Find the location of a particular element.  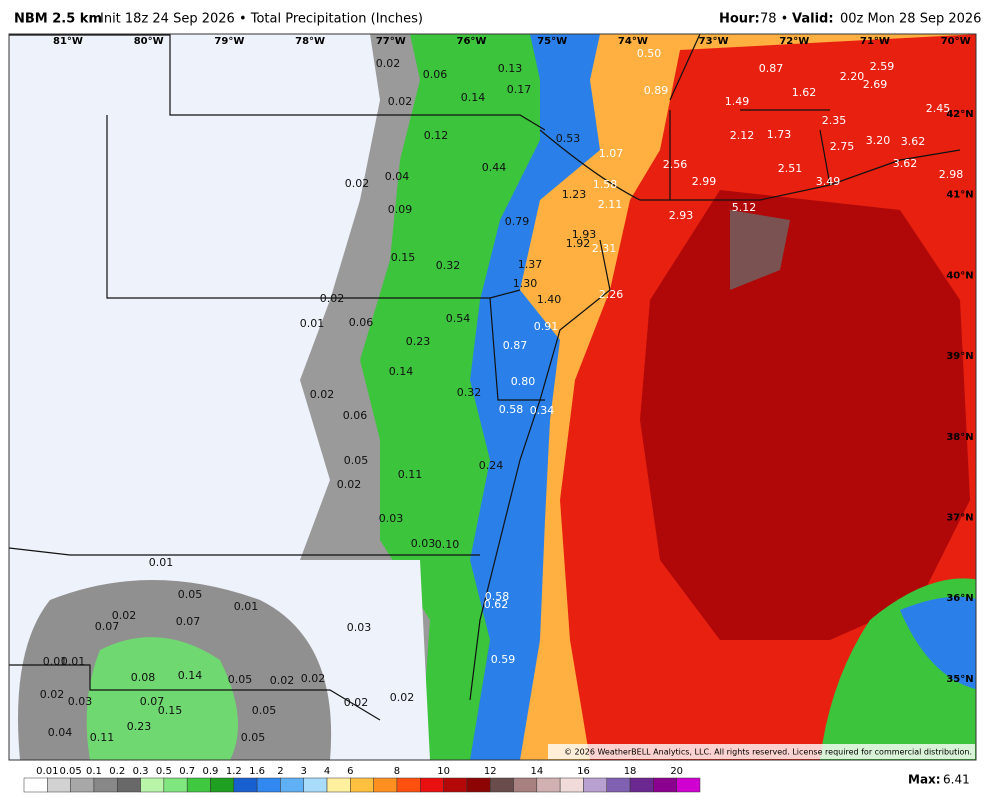

hour-label: Hour: is located at coordinates (739, 19).